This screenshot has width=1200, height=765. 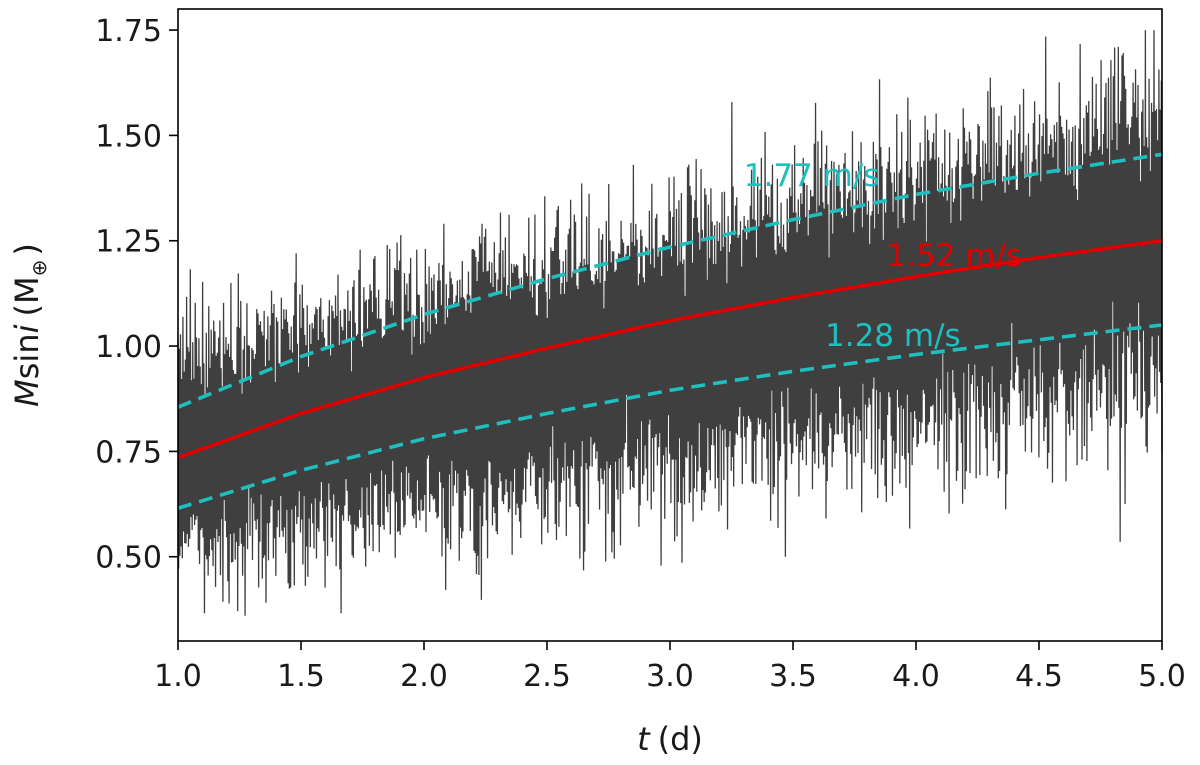 What do you see at coordinates (128, 31) in the screenshot?
I see `y-tick-label: 1.75` at bounding box center [128, 31].